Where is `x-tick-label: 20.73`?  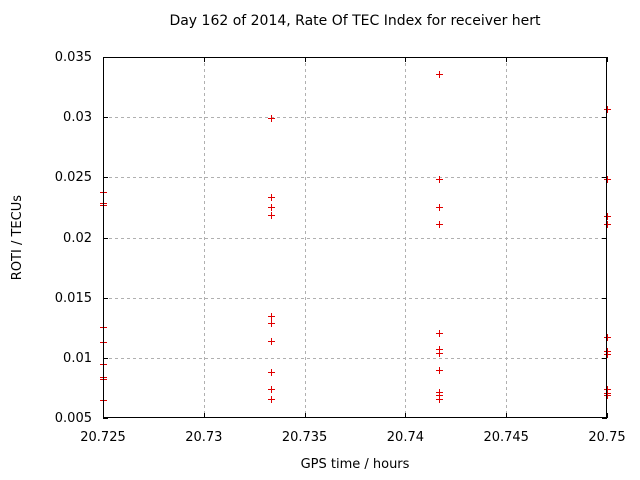 x-tick-label: 20.73 is located at coordinates (204, 437).